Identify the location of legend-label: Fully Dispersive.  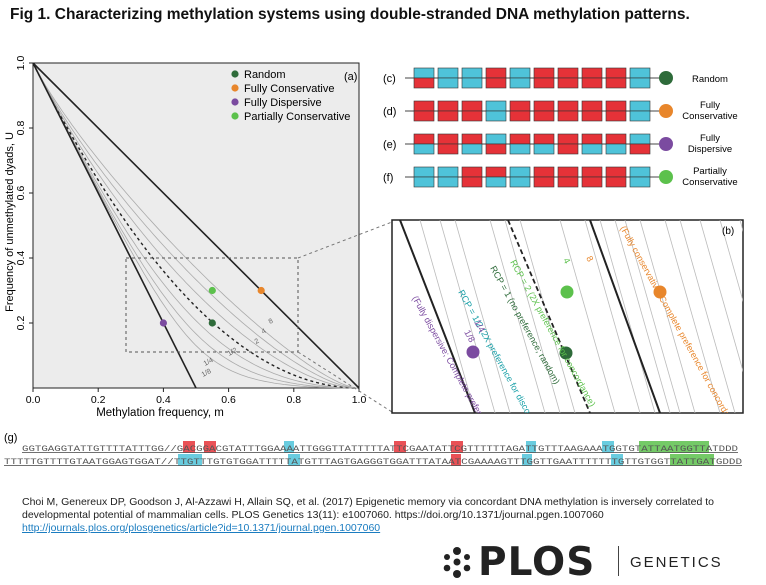
(283, 103).